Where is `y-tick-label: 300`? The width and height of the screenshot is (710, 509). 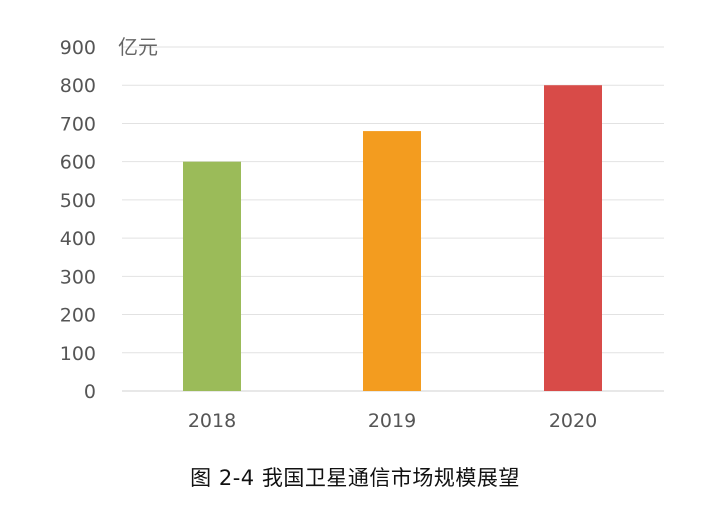 y-tick-label: 300 is located at coordinates (78, 277).